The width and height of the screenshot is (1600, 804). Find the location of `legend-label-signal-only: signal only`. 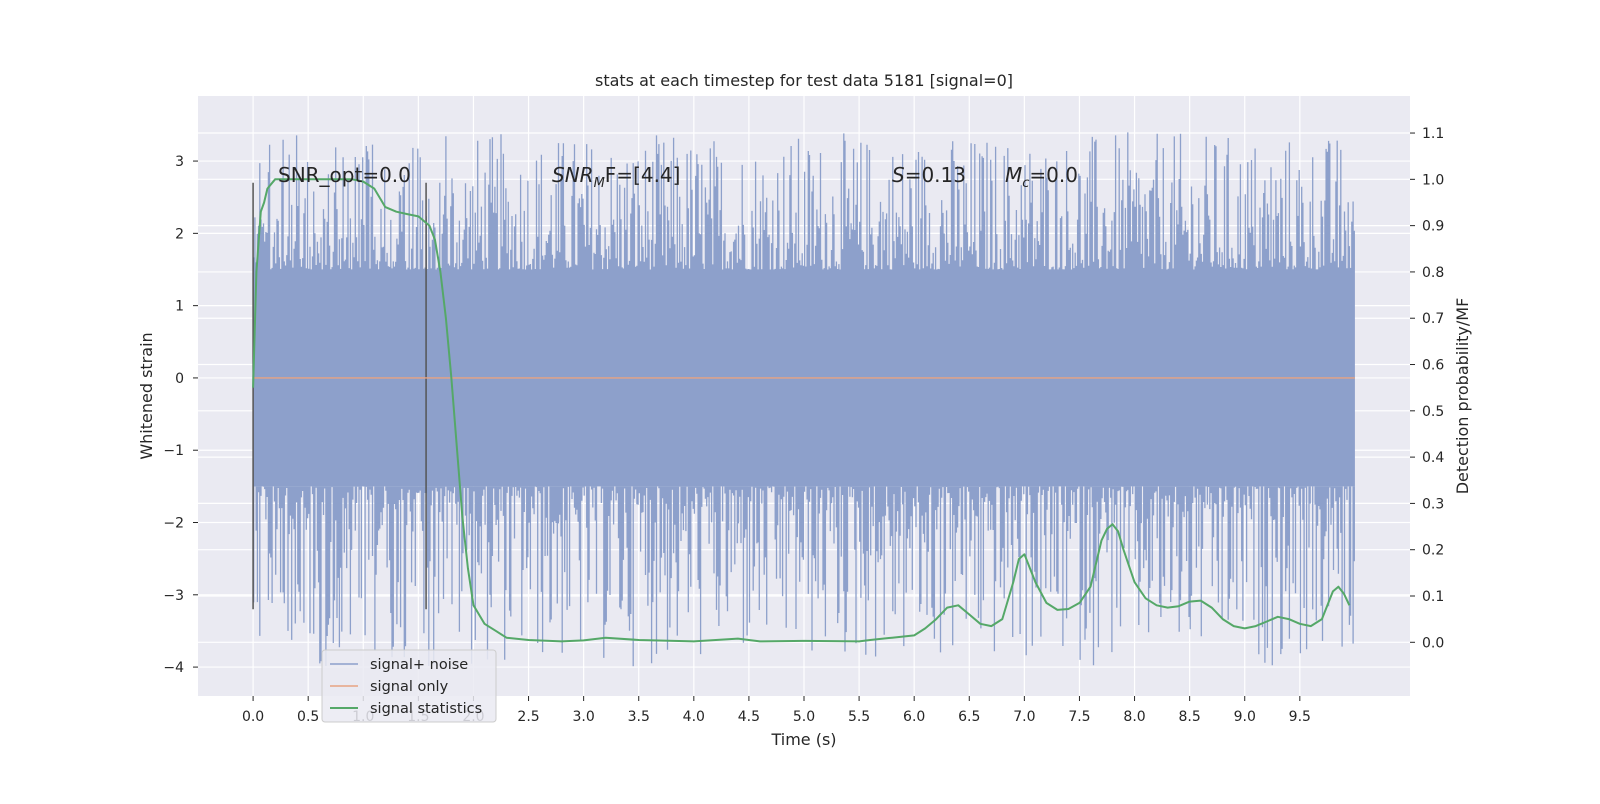

legend-label-signal-only: signal only is located at coordinates (409, 687).